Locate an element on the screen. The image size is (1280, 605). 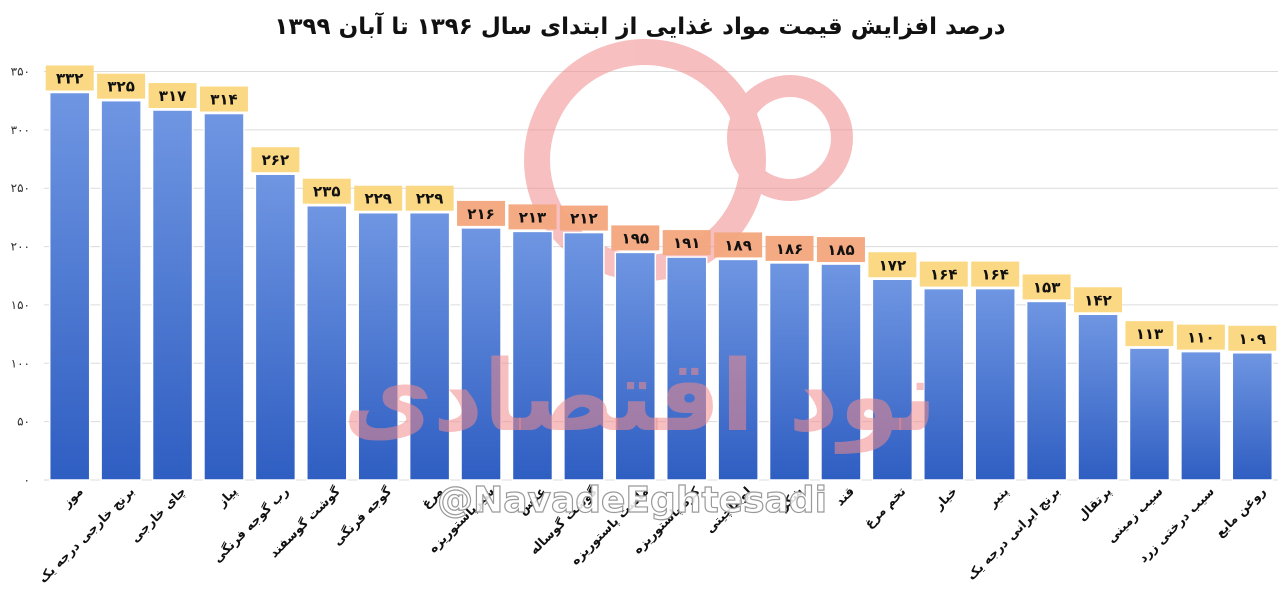
watermark-logo-text: نود اقتصادی is located at coordinates (640, 397).